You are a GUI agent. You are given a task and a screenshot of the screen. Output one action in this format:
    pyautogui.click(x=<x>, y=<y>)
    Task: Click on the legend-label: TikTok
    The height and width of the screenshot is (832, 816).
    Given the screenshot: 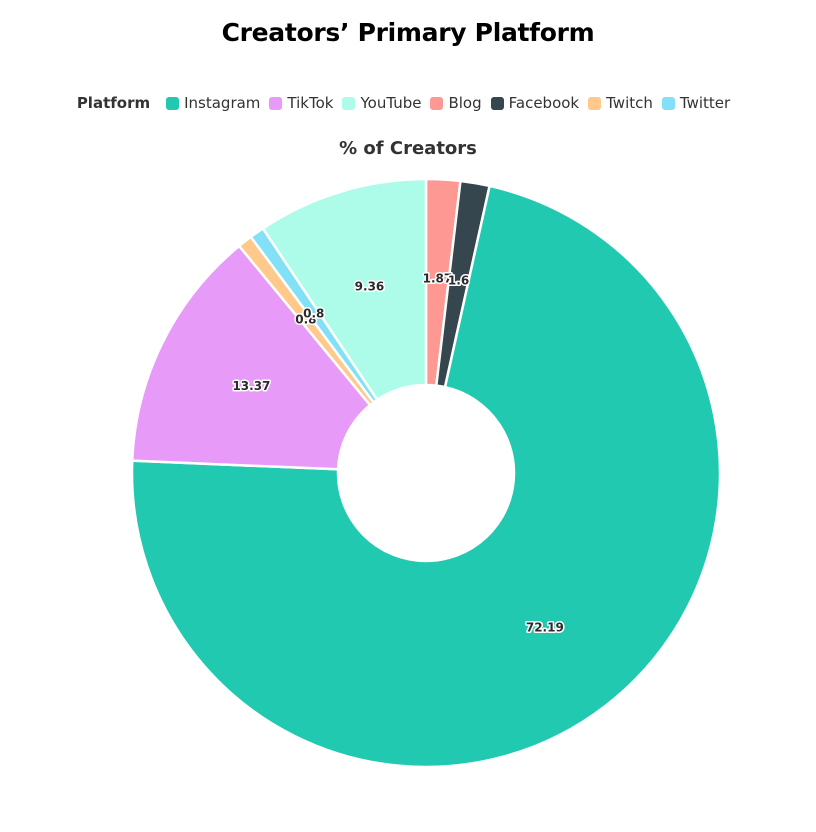 What is the action you would take?
    pyautogui.click(x=310, y=103)
    